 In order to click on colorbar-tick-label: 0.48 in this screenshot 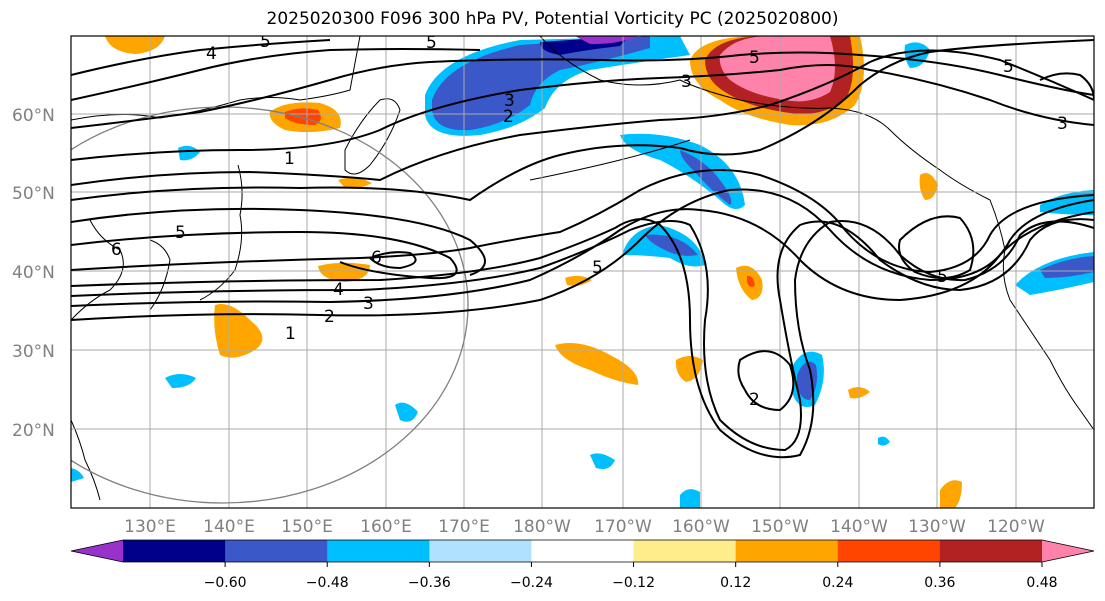, I will do `click(1041, 583)`.